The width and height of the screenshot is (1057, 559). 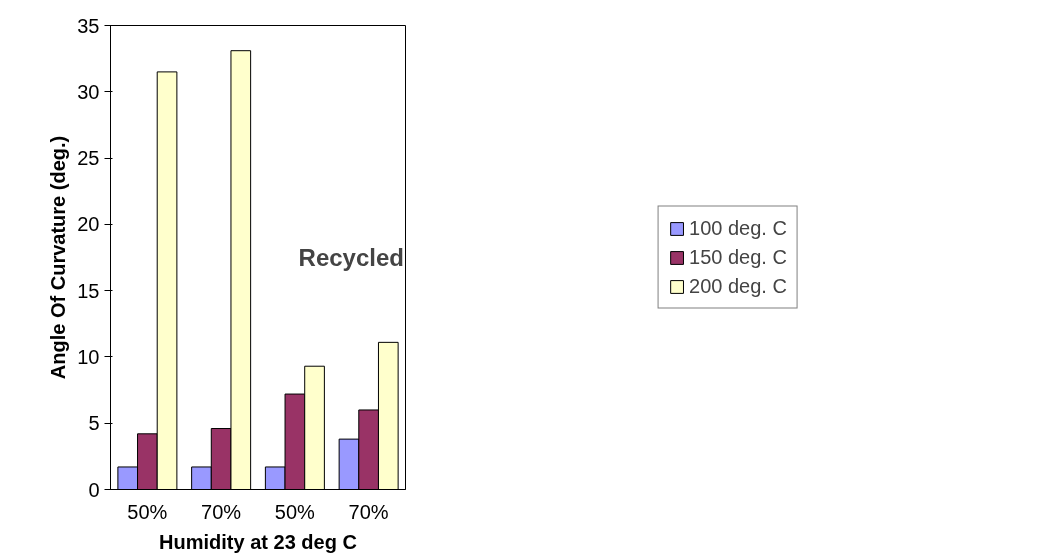 What do you see at coordinates (738, 257) in the screenshot?
I see `legend-label: 150 deg. C` at bounding box center [738, 257].